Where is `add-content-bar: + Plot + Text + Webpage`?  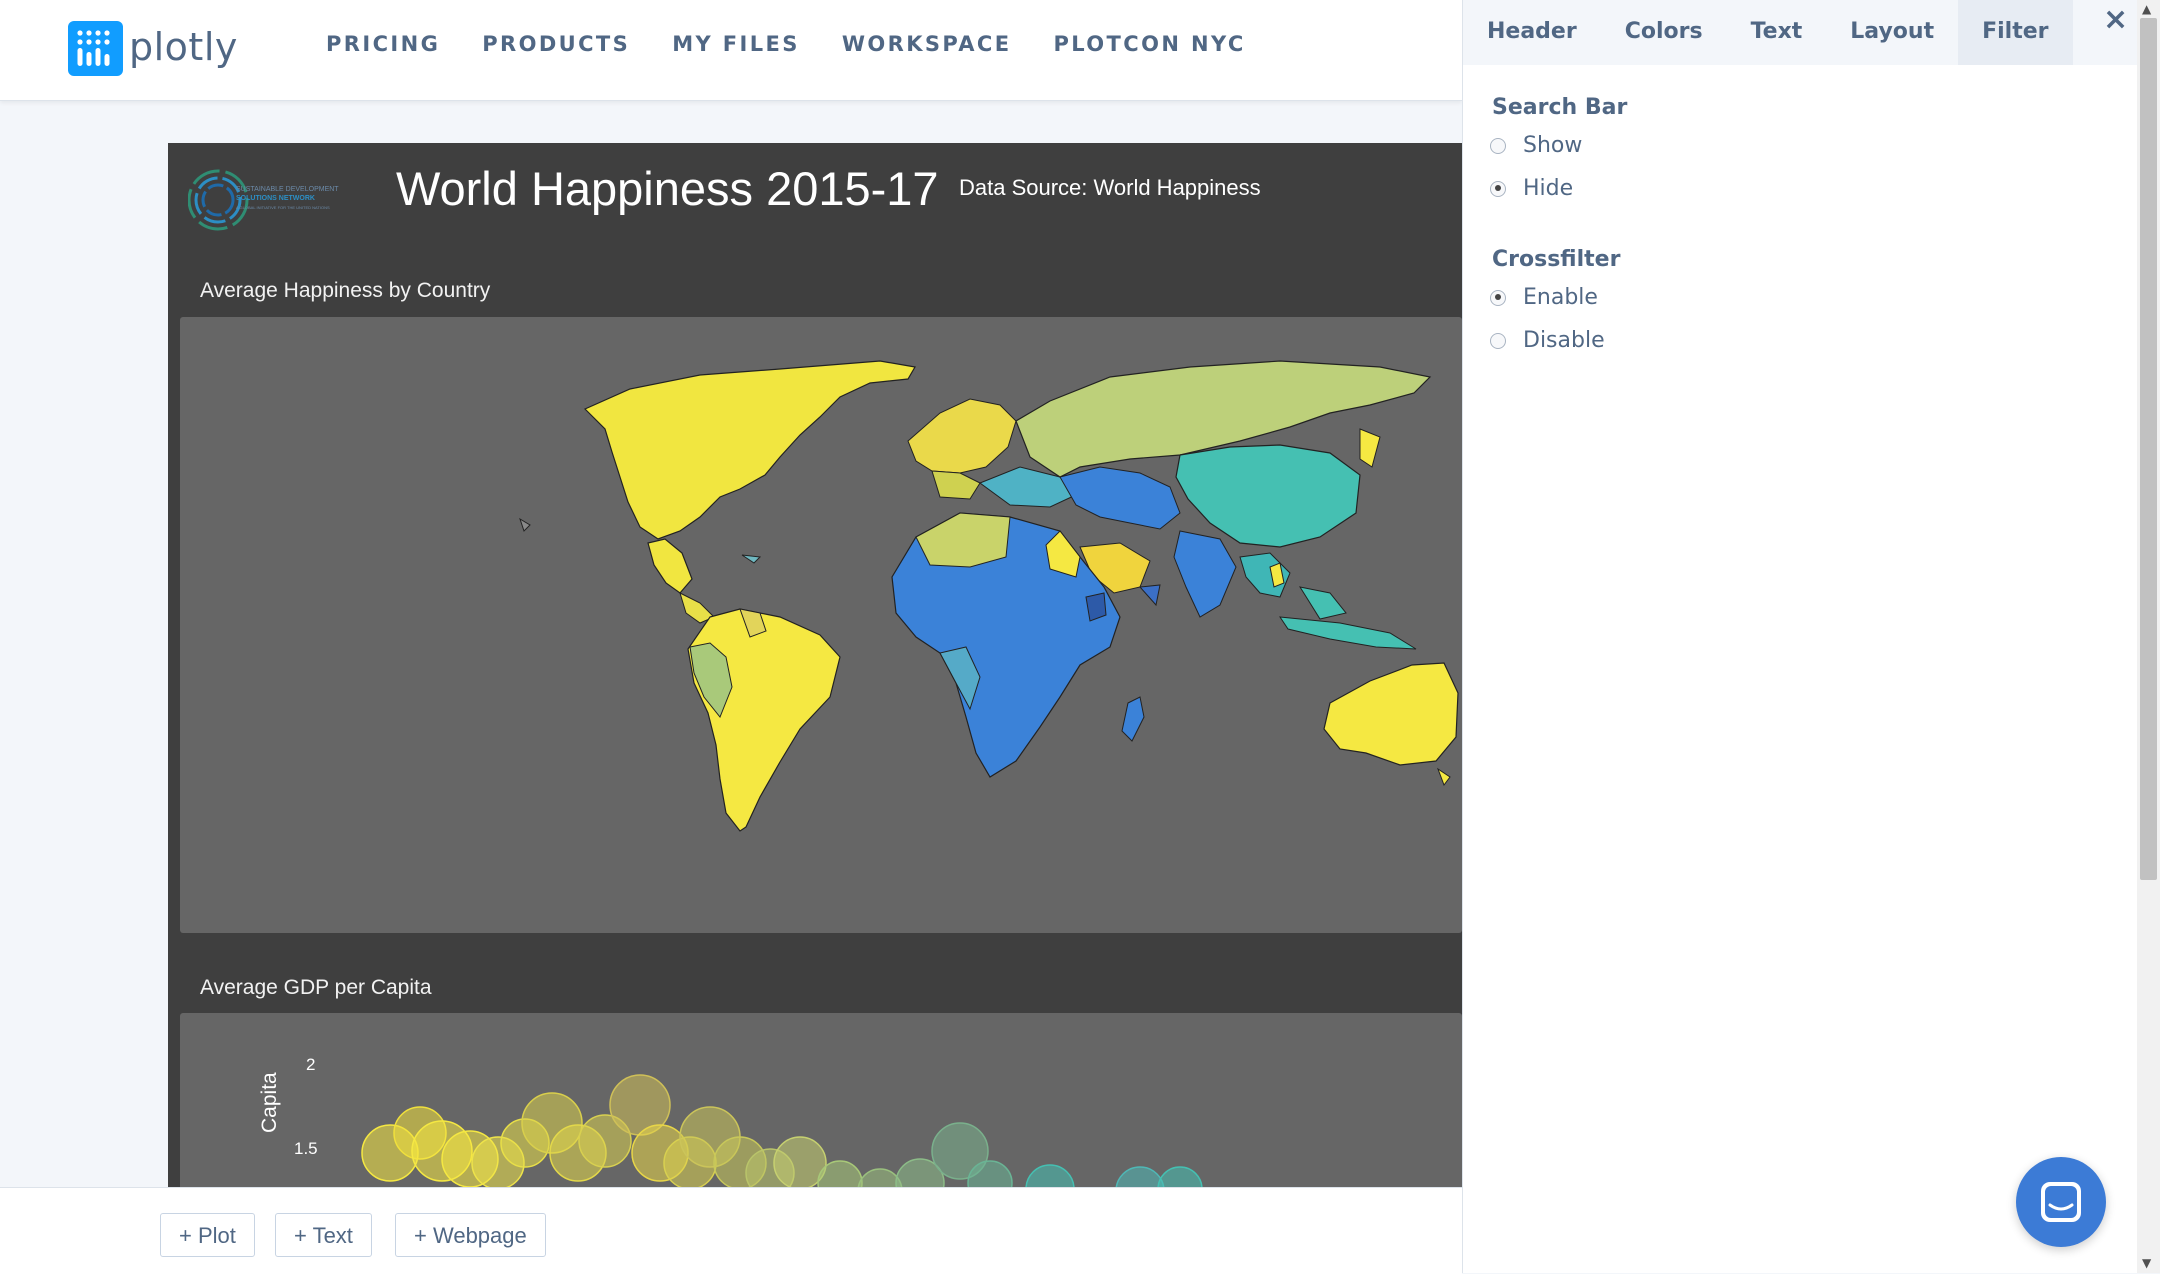
add-content-bar: + Plot + Text + Webpage is located at coordinates (731, 1230).